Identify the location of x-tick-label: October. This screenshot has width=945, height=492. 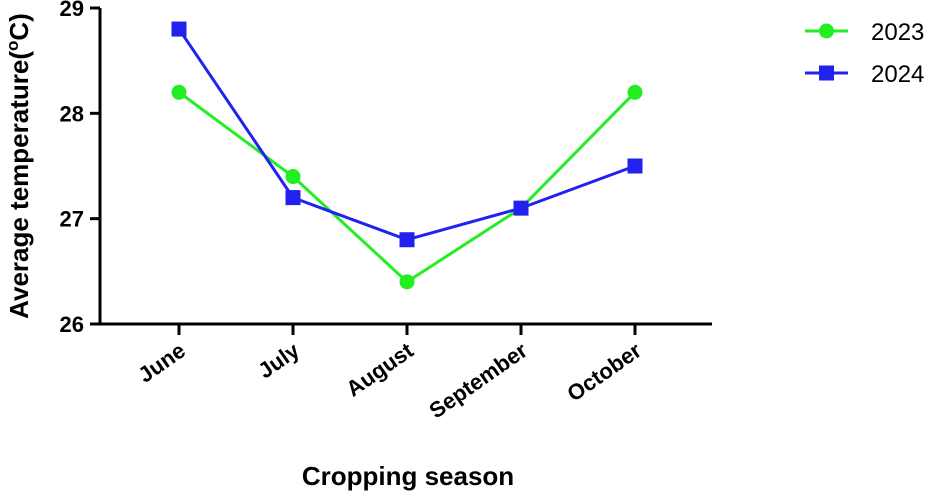
(604, 371).